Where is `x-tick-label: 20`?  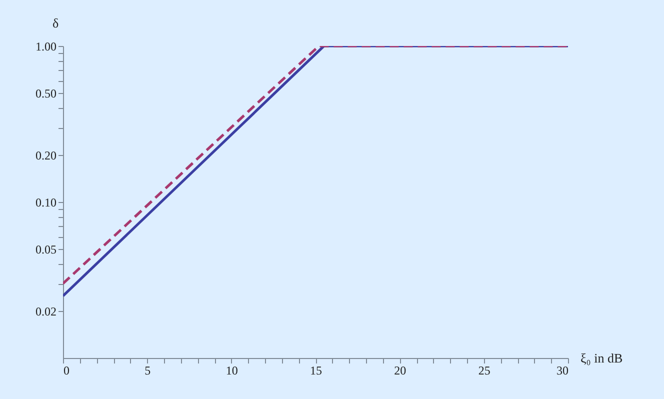
x-tick-label: 20 is located at coordinates (400, 371).